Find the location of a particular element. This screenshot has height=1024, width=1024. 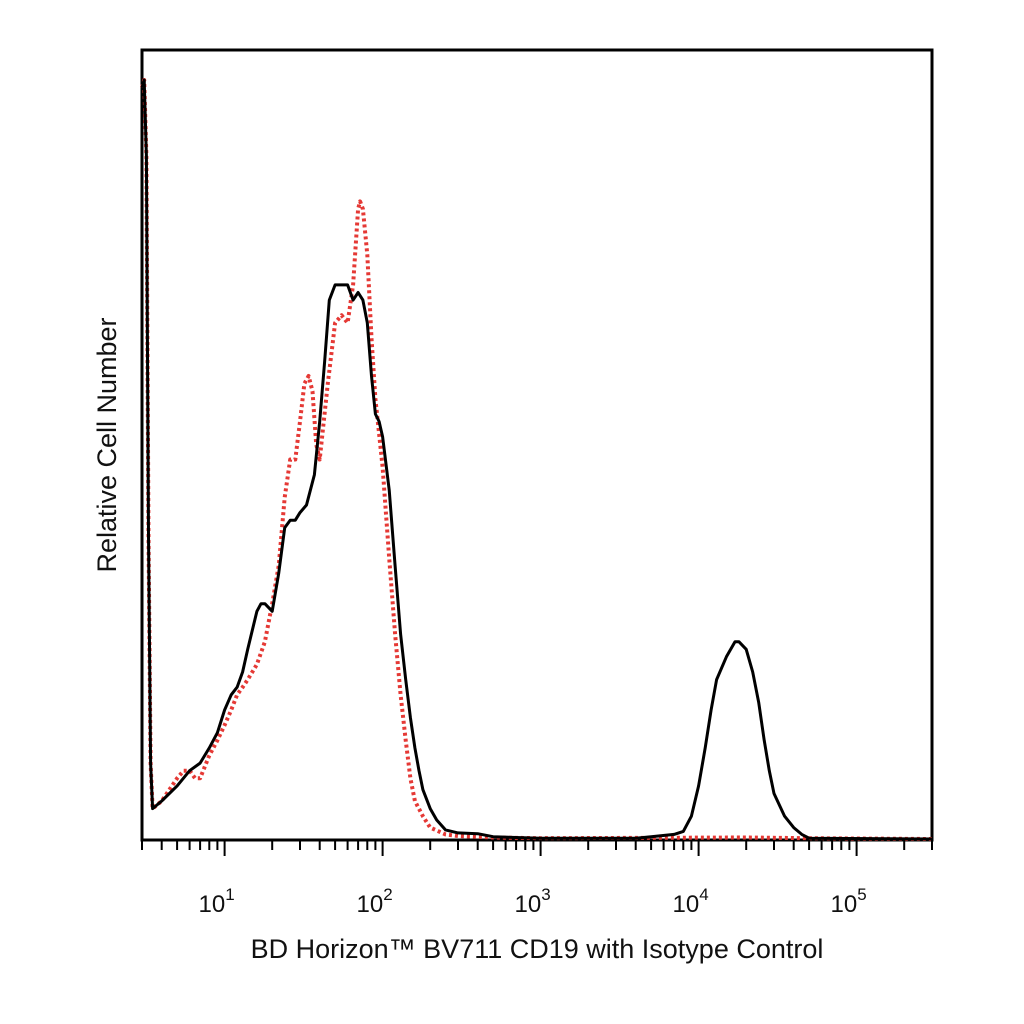

x-tick-label: 10⁵ is located at coordinates (849, 901).